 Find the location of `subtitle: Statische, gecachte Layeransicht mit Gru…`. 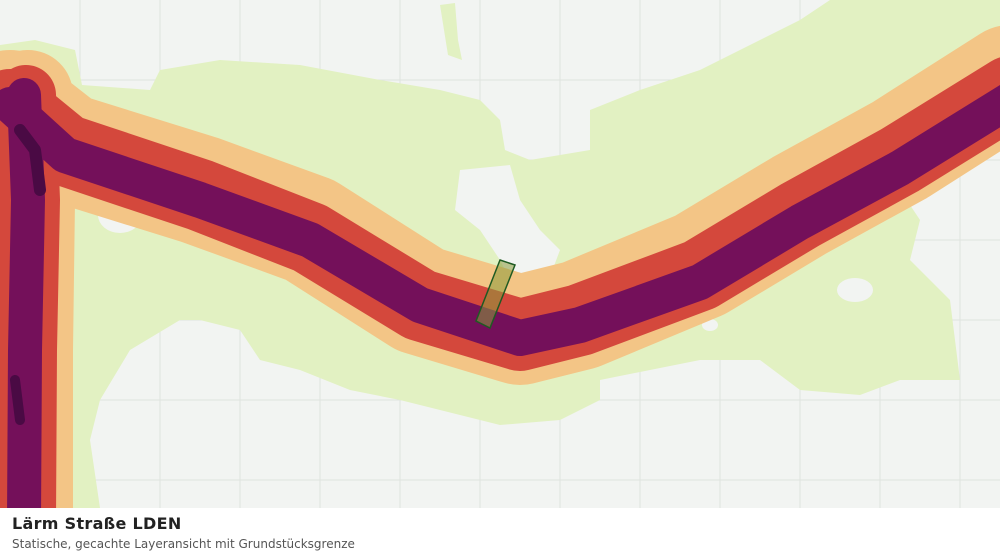

subtitle: Statische, gecachte Layeransicht mit Gru… is located at coordinates (183, 544).